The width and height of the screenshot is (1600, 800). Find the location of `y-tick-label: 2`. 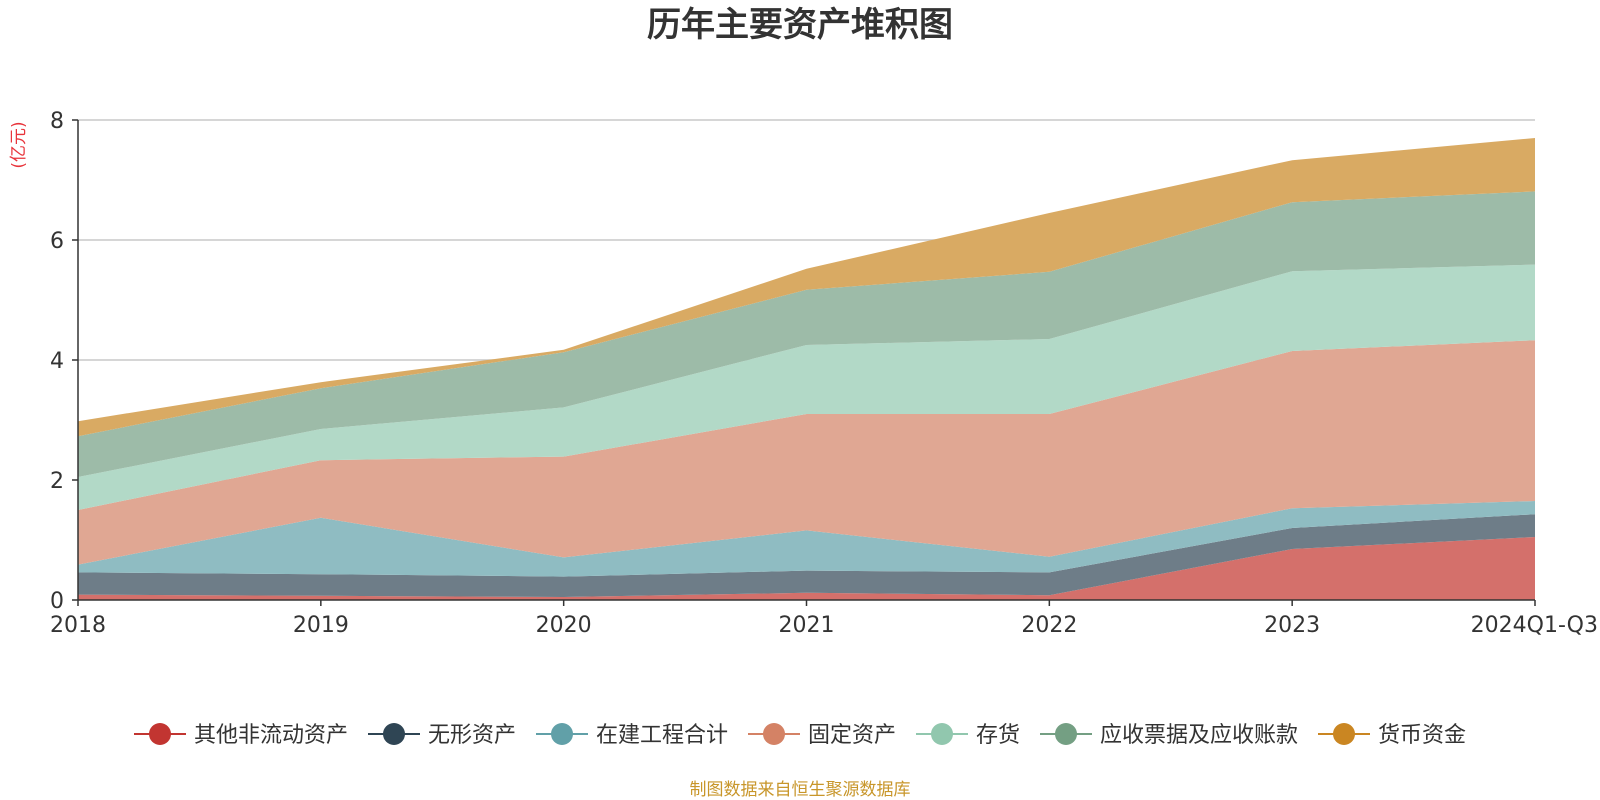

y-tick-label: 2 is located at coordinates (57, 481).